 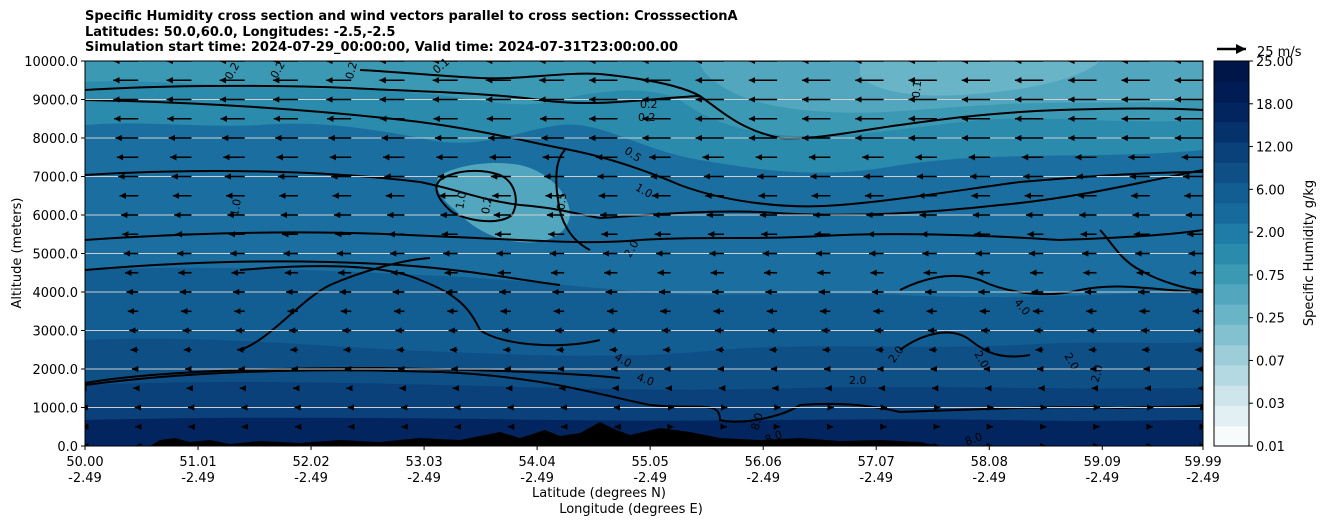 I want to click on x-tick-label-lat: 50.00, so click(x=84, y=462).